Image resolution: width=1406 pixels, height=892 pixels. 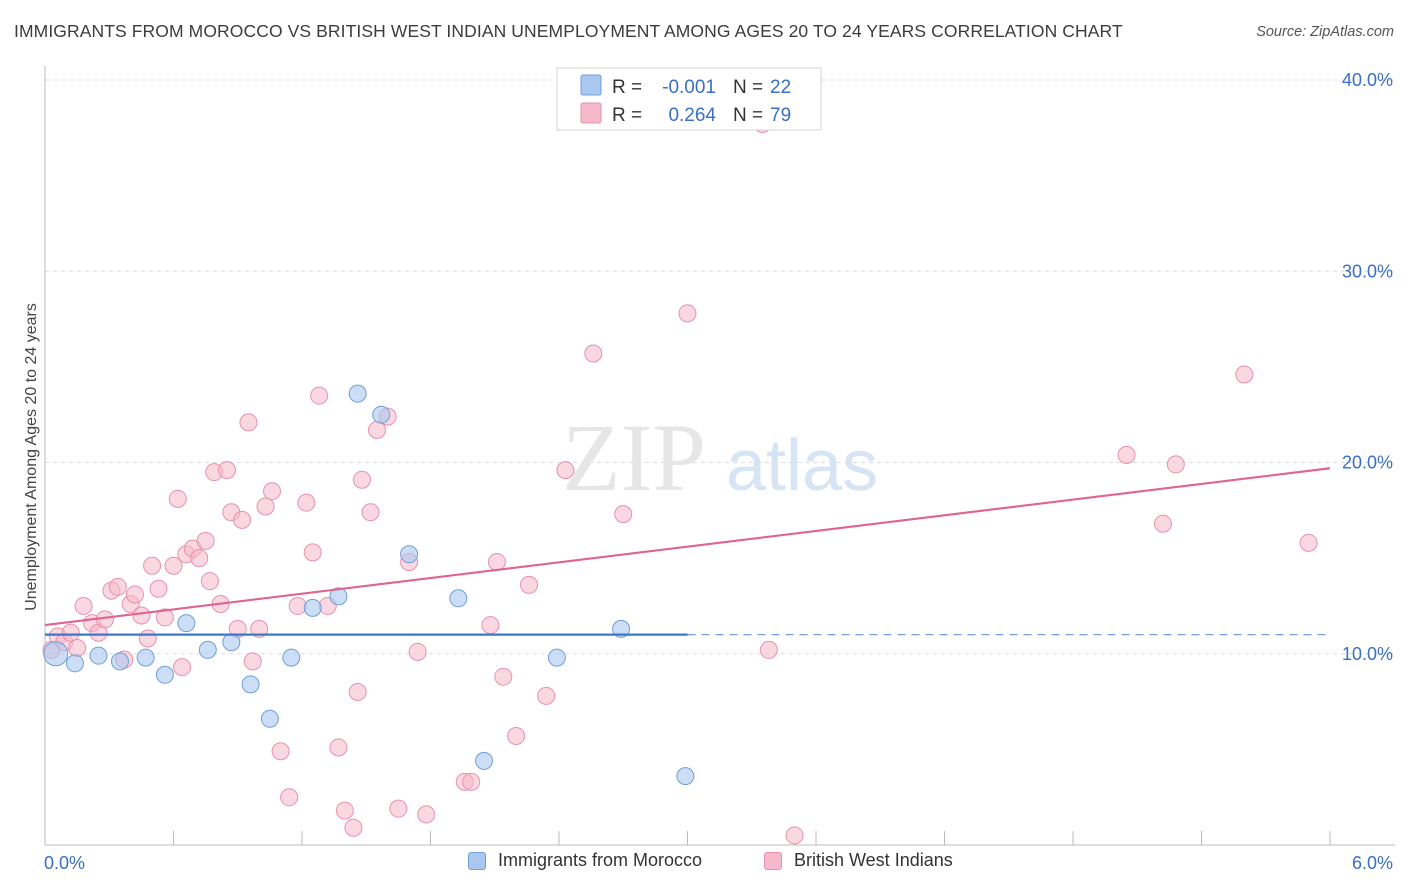 What do you see at coordinates (1372, 863) in the screenshot?
I see `x-tick-label-max: 6.0%` at bounding box center [1372, 863].